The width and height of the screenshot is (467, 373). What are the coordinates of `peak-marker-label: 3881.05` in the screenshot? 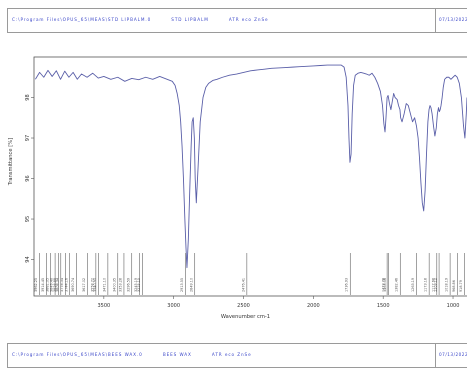 It's located at (47, 285).